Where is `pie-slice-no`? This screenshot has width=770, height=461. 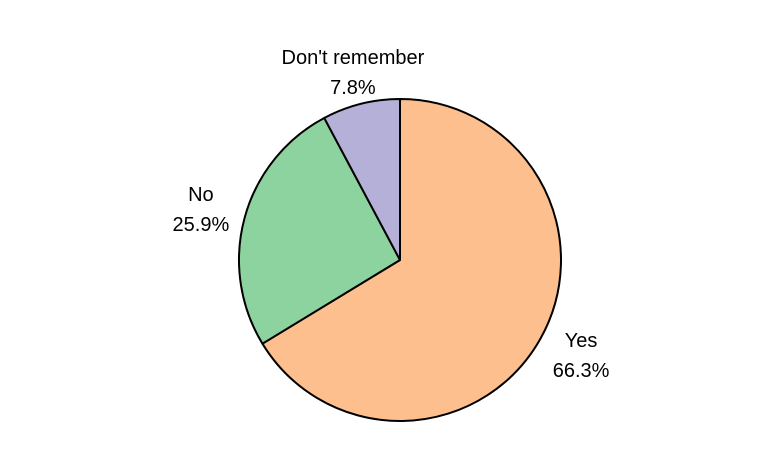 pie-slice-no is located at coordinates (319, 230).